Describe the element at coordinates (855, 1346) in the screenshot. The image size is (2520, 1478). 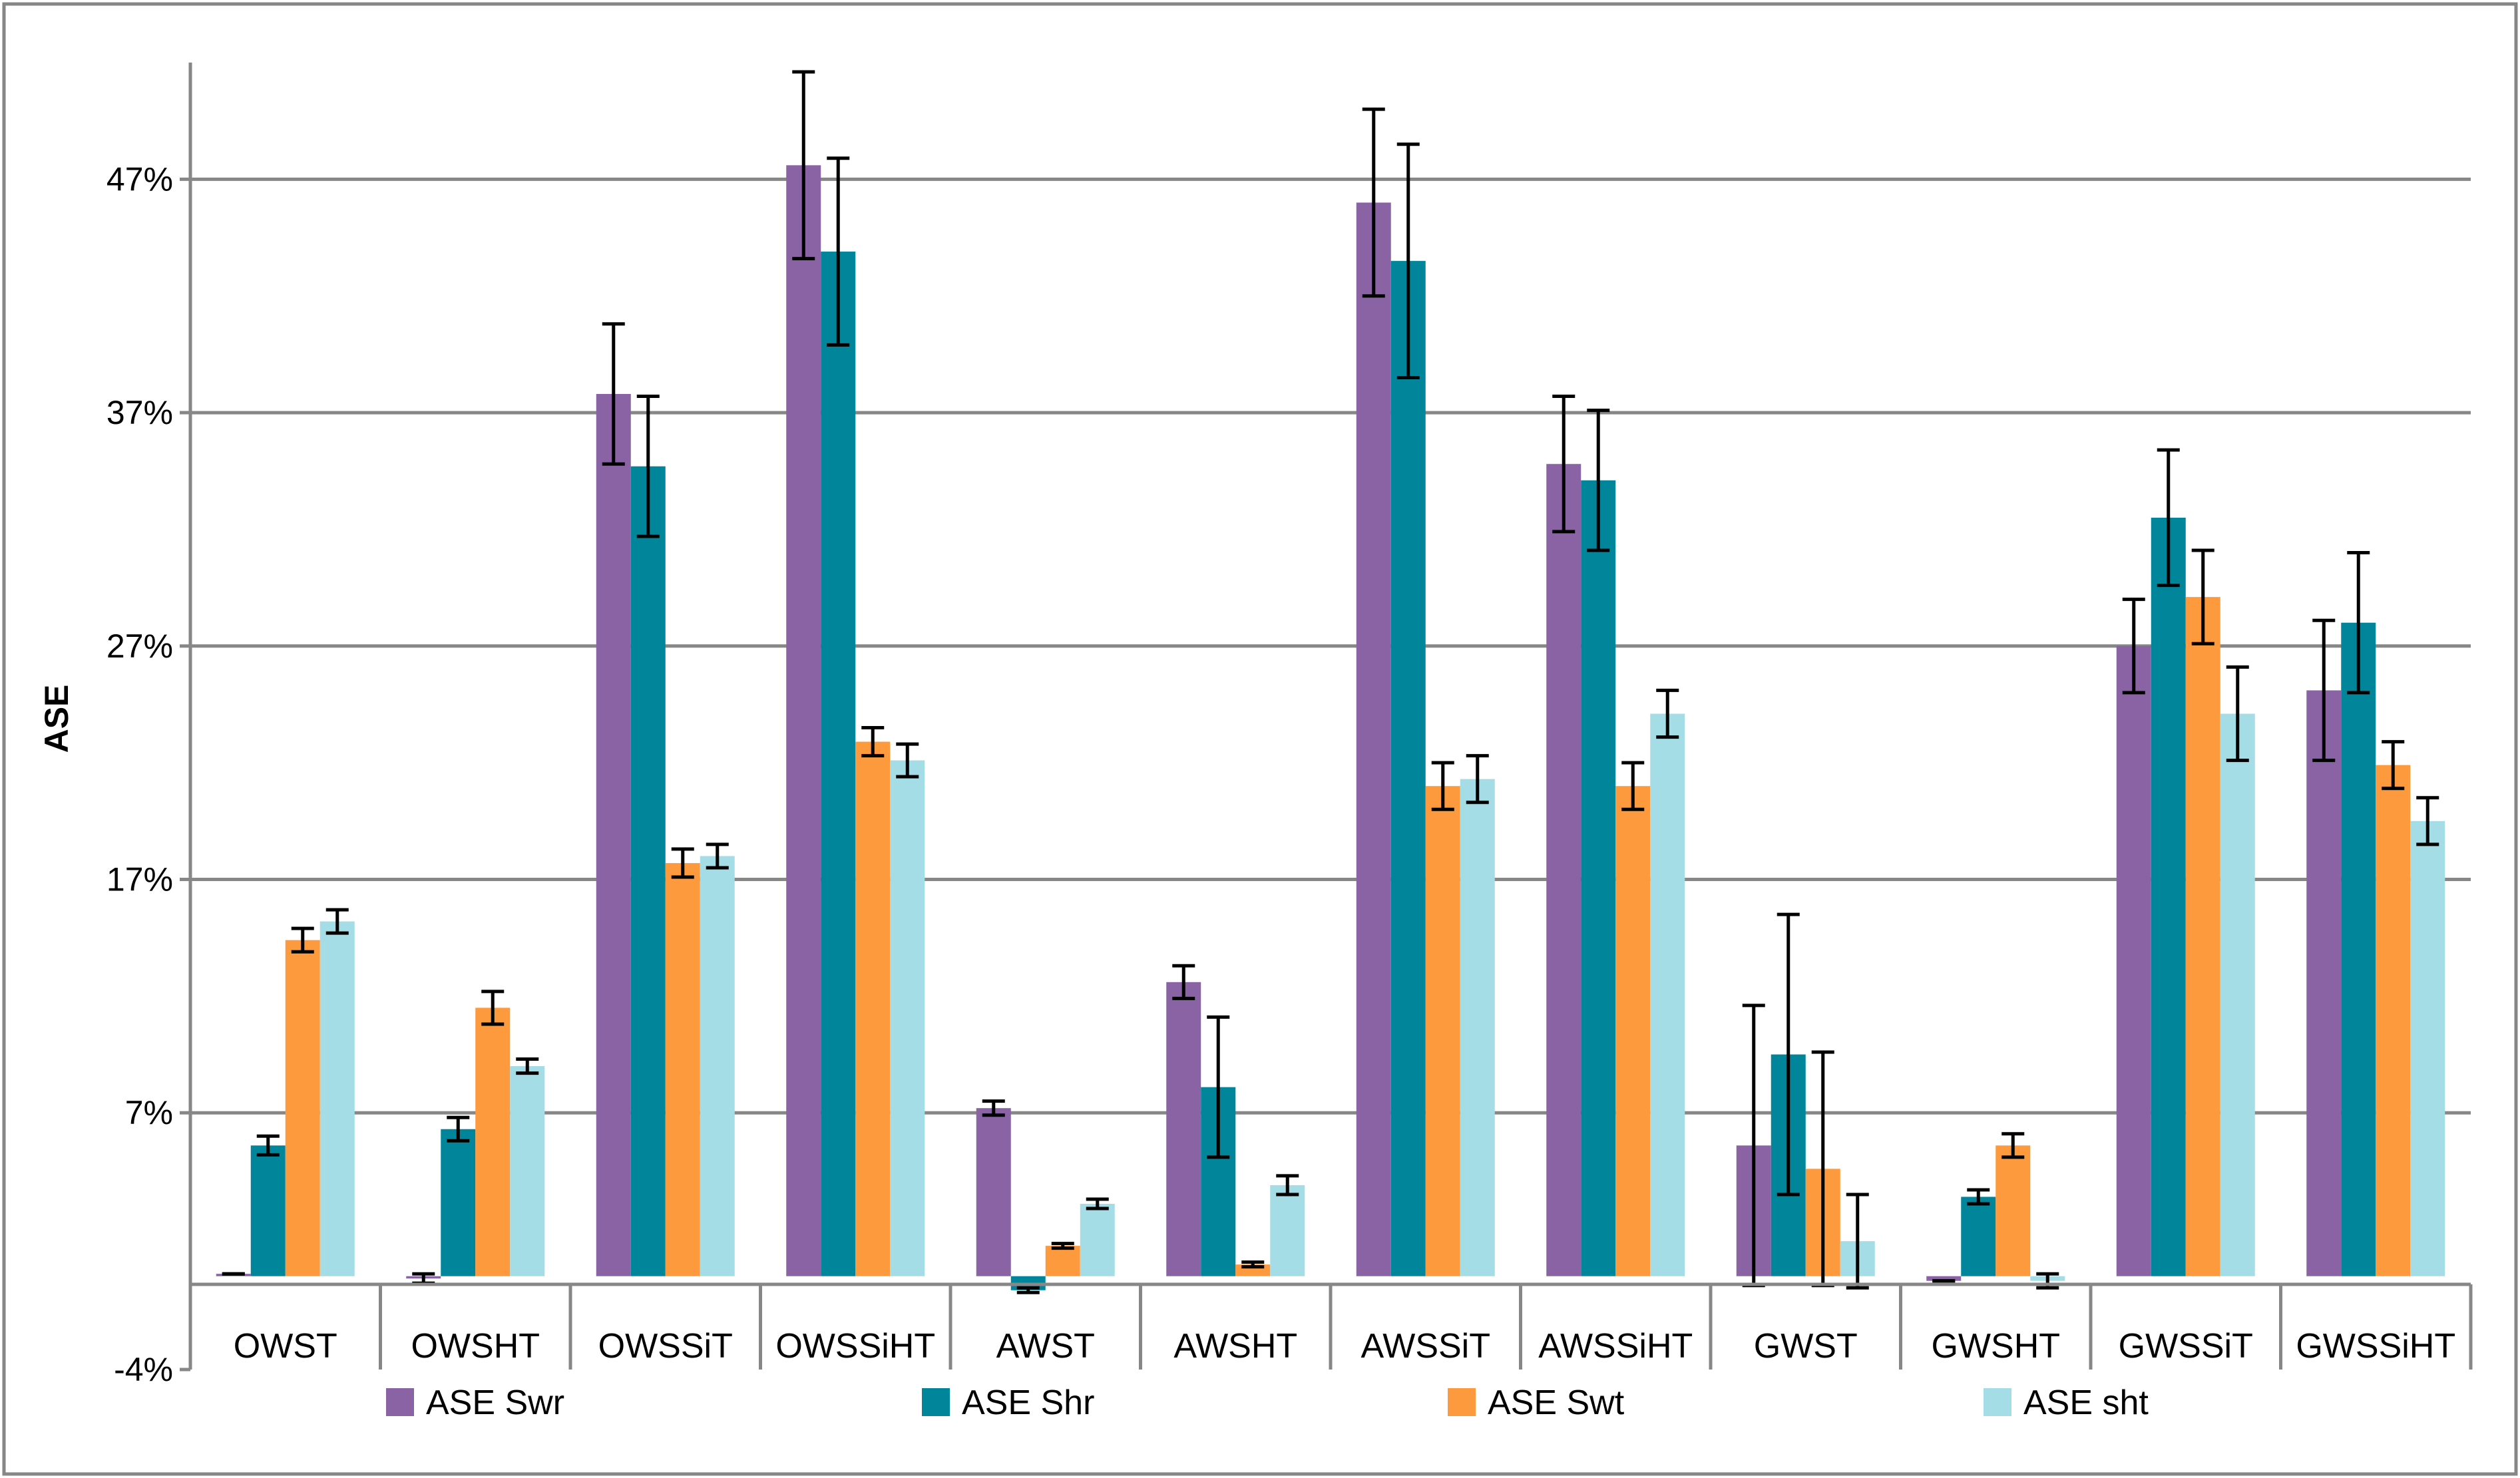
I see `x-category-label: OWSSiHT` at that location.